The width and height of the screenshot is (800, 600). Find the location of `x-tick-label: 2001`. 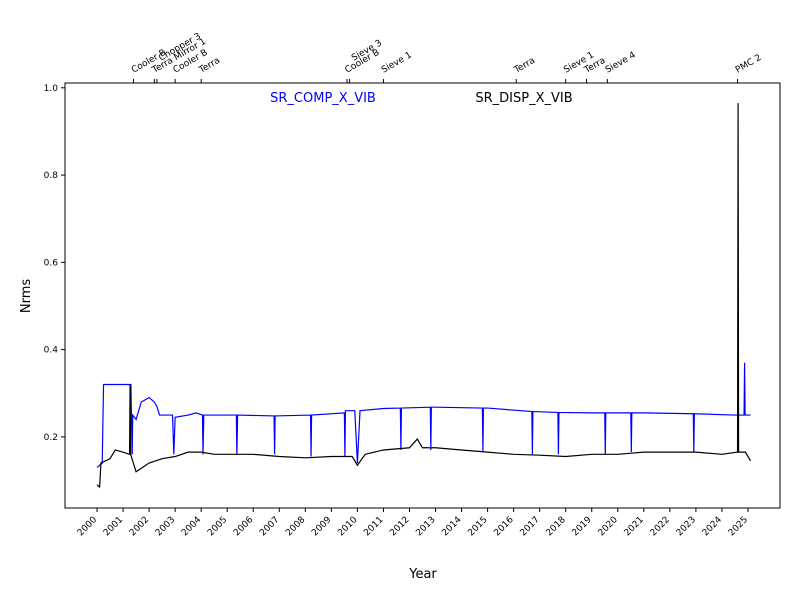

x-tick-label: 2001 is located at coordinates (113, 526).